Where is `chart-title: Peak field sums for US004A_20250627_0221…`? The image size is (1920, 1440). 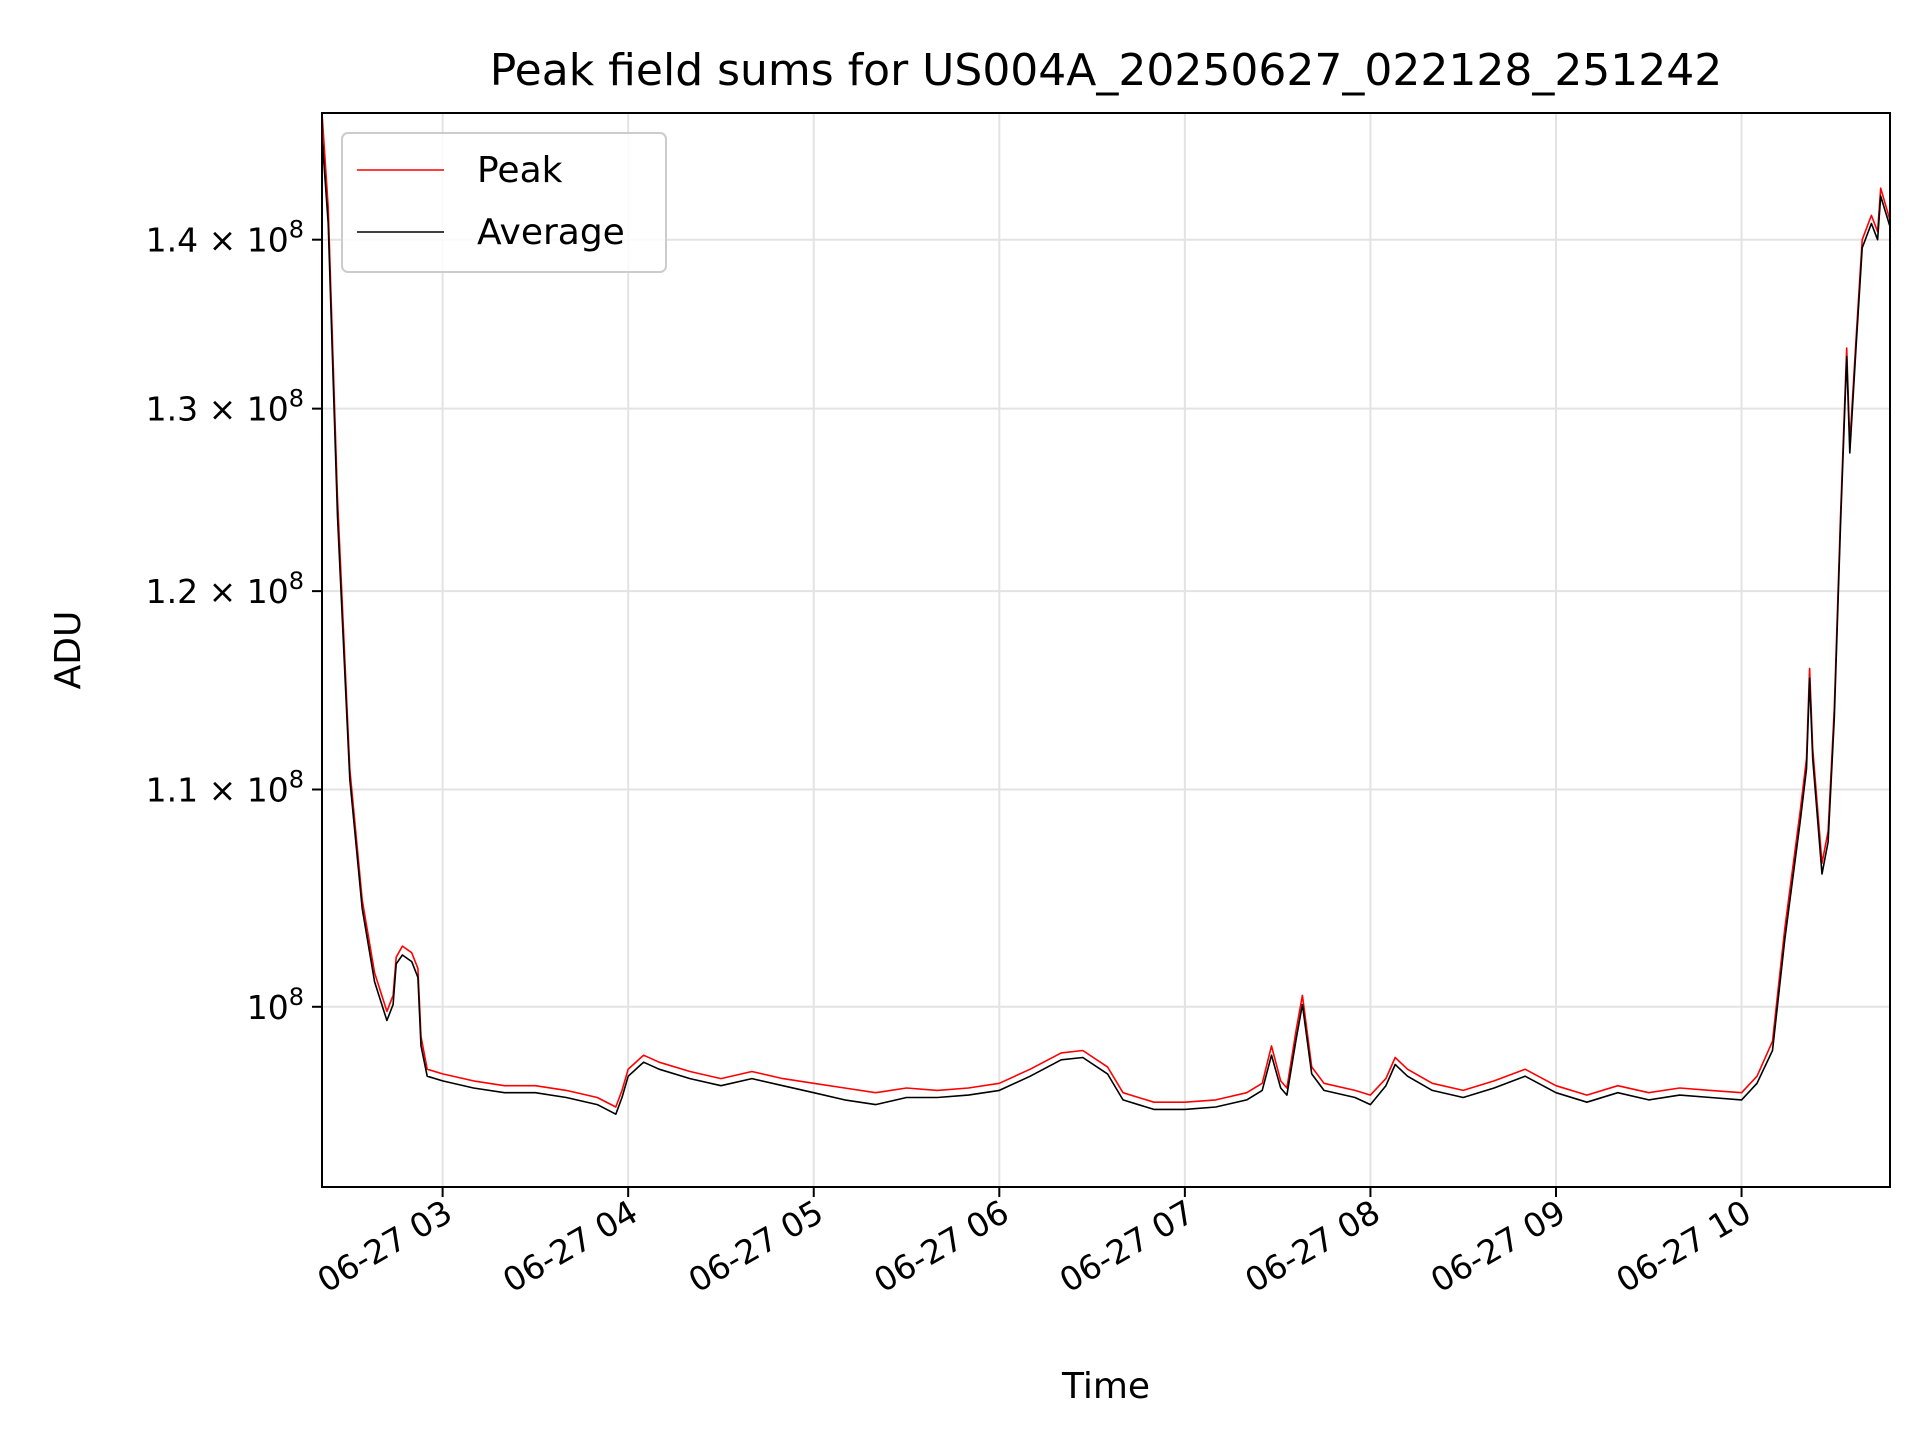
chart-title: Peak field sums for US004A_20250627_0221… is located at coordinates (1106, 70).